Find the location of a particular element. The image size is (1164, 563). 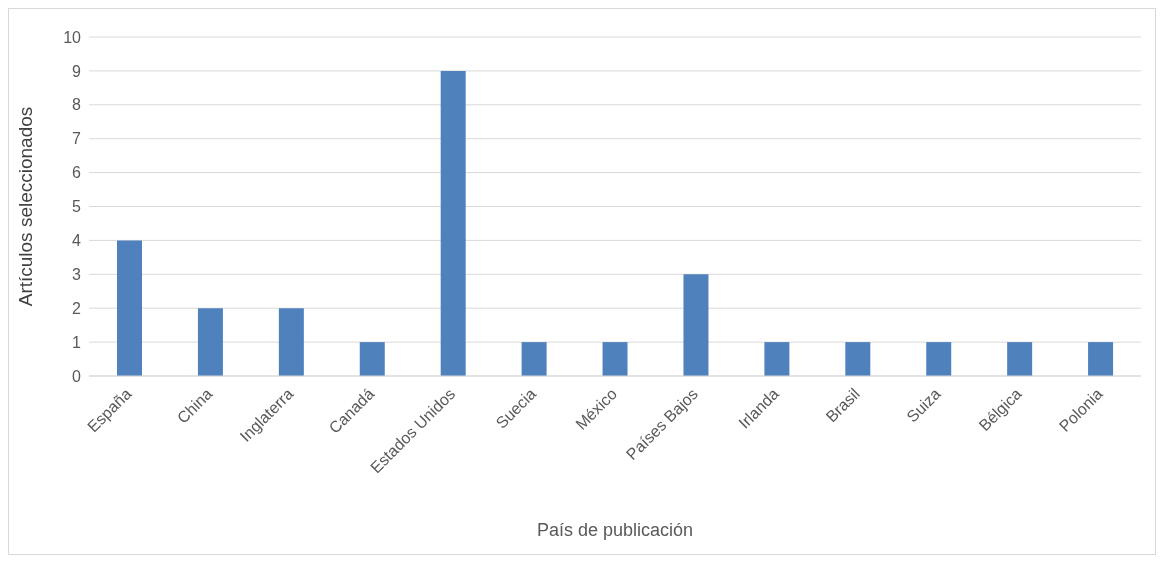

y-tick-label: 9 is located at coordinates (77, 71).